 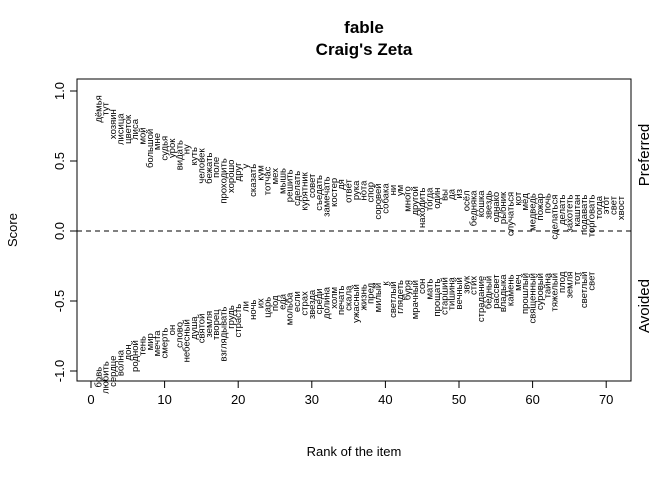 I want to click on avoided-word: плод, so click(x=562, y=282).